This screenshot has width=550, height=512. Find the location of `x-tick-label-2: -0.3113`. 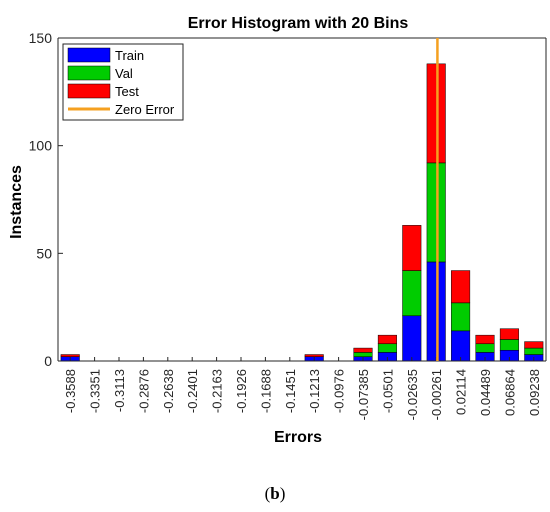

x-tick-label-2: -0.3113 is located at coordinates (119, 390).